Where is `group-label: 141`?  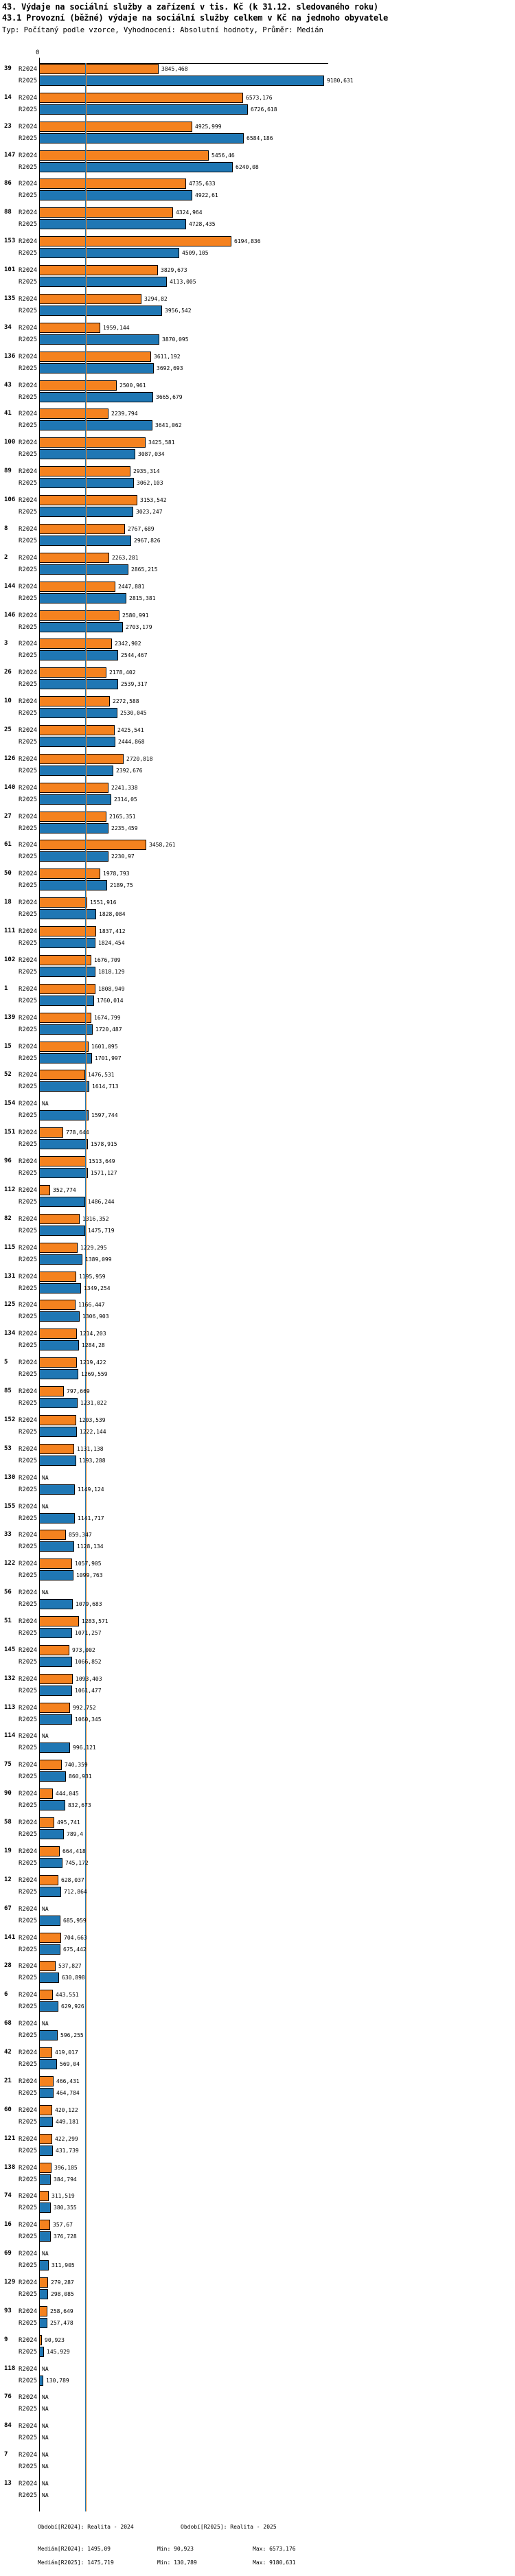
group-label: 141 is located at coordinates (10, 1937).